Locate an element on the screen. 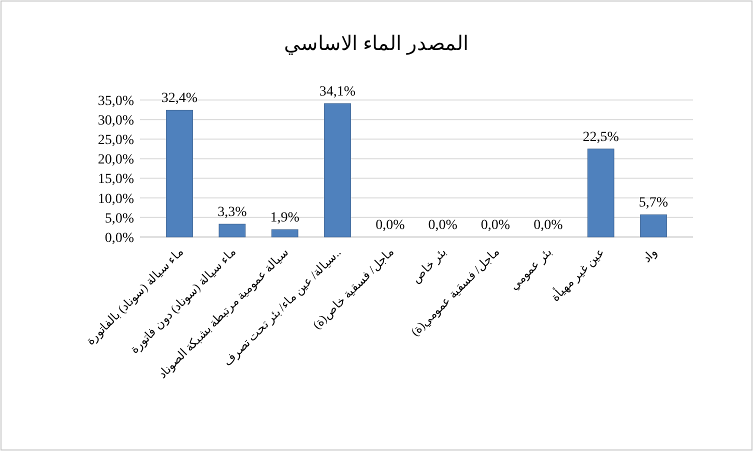  y-tick-label: 35,0% is located at coordinates (116, 101).